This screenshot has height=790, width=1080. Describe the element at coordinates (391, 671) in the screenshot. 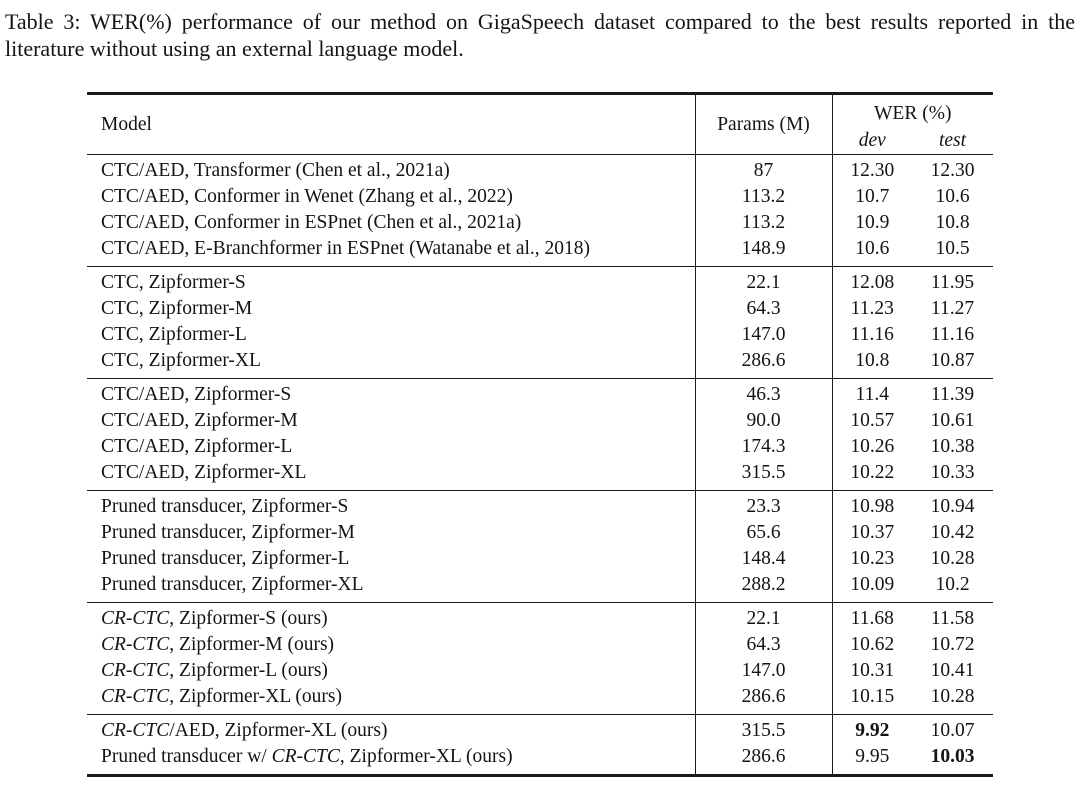

I see `model-cell: CR-CTC, Zipformer-L (ours)` at that location.